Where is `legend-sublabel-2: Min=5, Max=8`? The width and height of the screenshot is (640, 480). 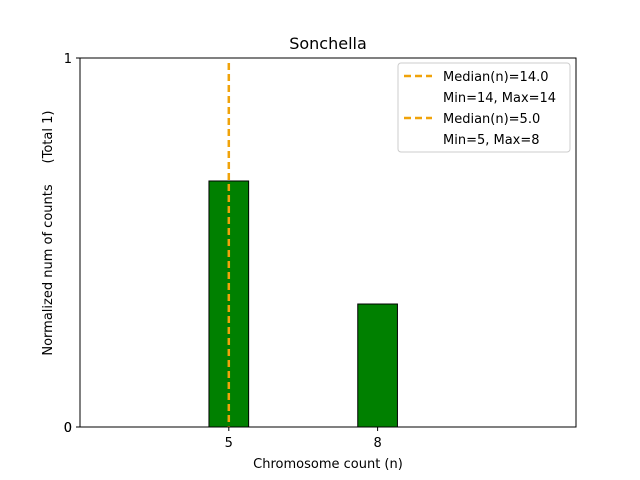 legend-sublabel-2: Min=5, Max=8 is located at coordinates (491, 140).